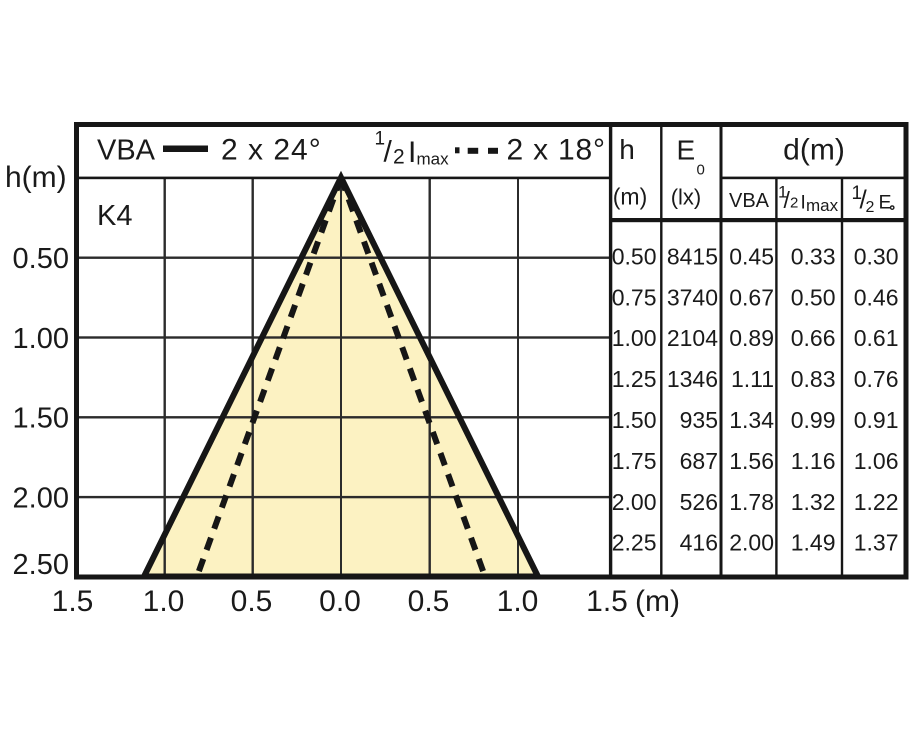 Image resolution: width=909 pixels, height=749 pixels. What do you see at coordinates (271, 150) in the screenshot?
I see `svg-text: 2 x 24°` at bounding box center [271, 150].